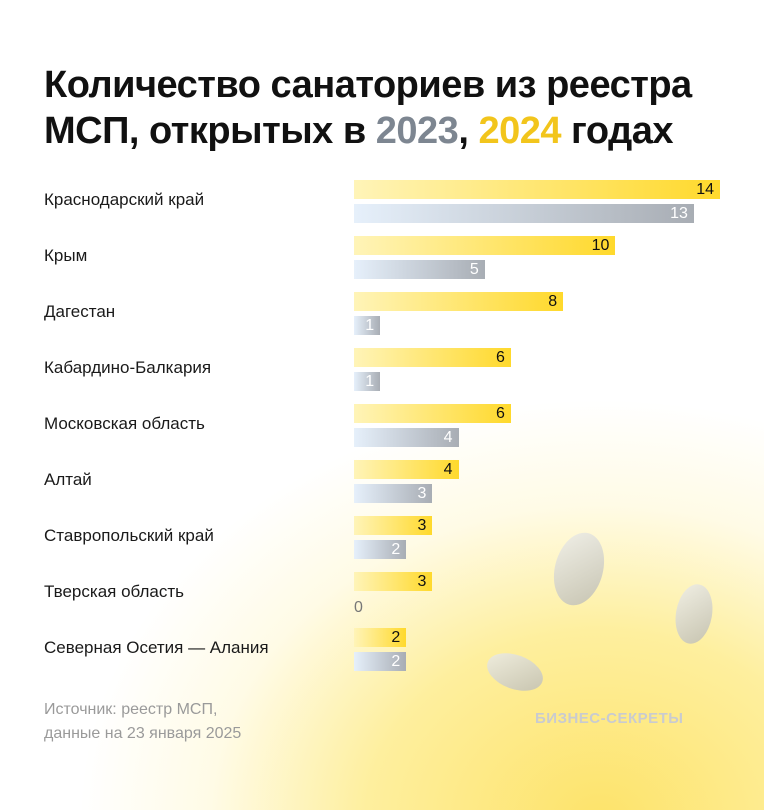 This screenshot has height=810, width=764. What do you see at coordinates (600, 245) in the screenshot?
I see `data-label-2024: 10` at bounding box center [600, 245].